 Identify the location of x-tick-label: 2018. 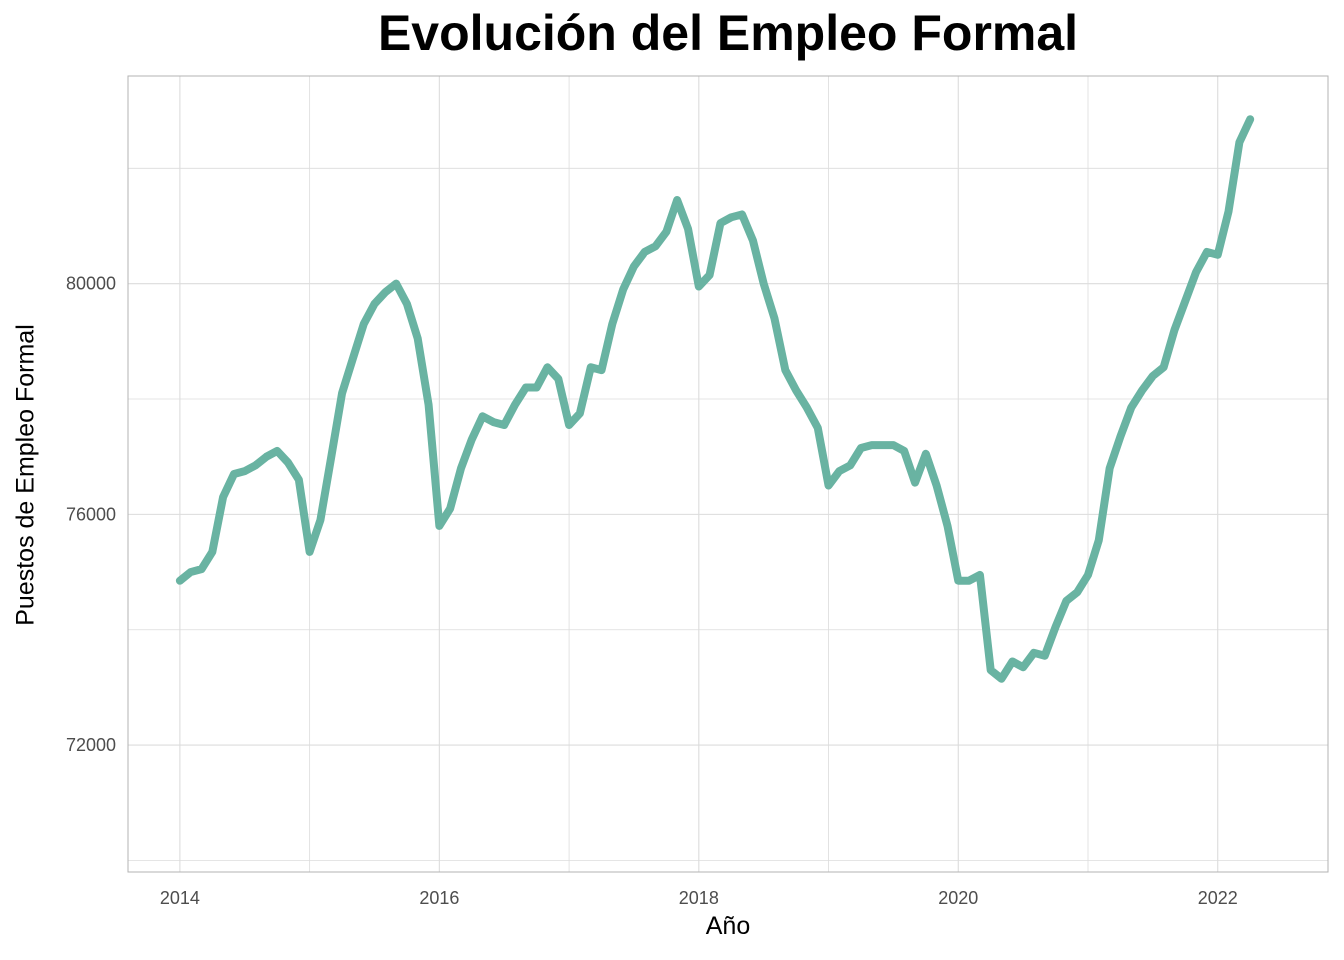
(699, 898).